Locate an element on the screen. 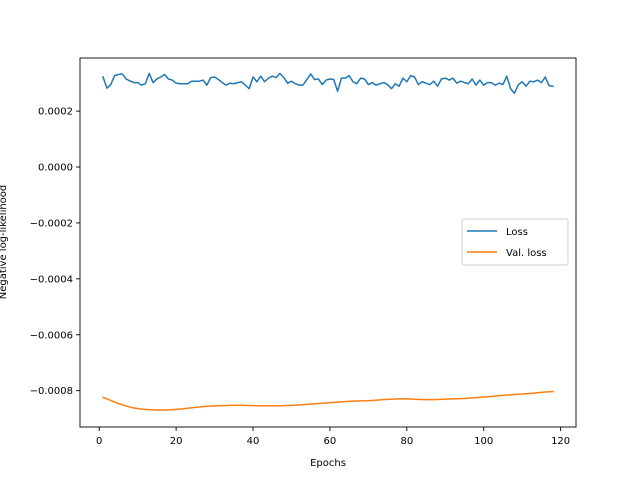 Image resolution: width=640 pixels, height=480 pixels. series-line-loss is located at coordinates (328, 83).